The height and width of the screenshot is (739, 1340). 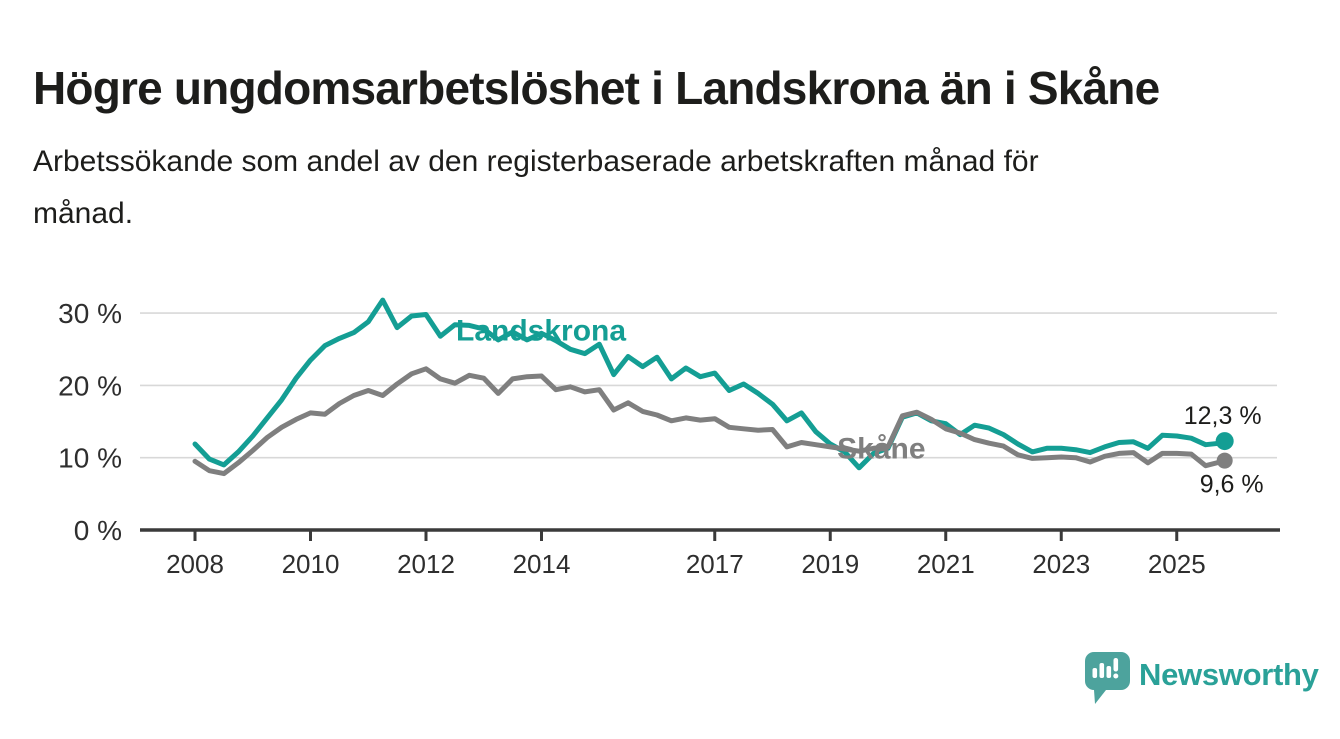 What do you see at coordinates (541, 331) in the screenshot?
I see `series-label-landskrona: Landskrona` at bounding box center [541, 331].